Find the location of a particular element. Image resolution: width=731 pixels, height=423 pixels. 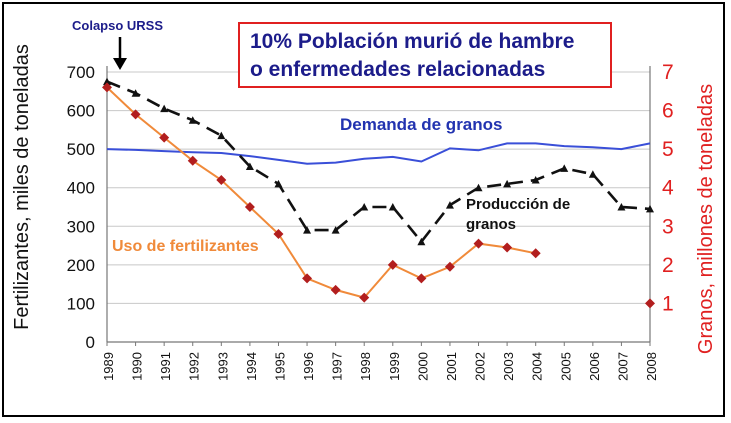

marker-fertilizantes-1992 is located at coordinates (192, 160).